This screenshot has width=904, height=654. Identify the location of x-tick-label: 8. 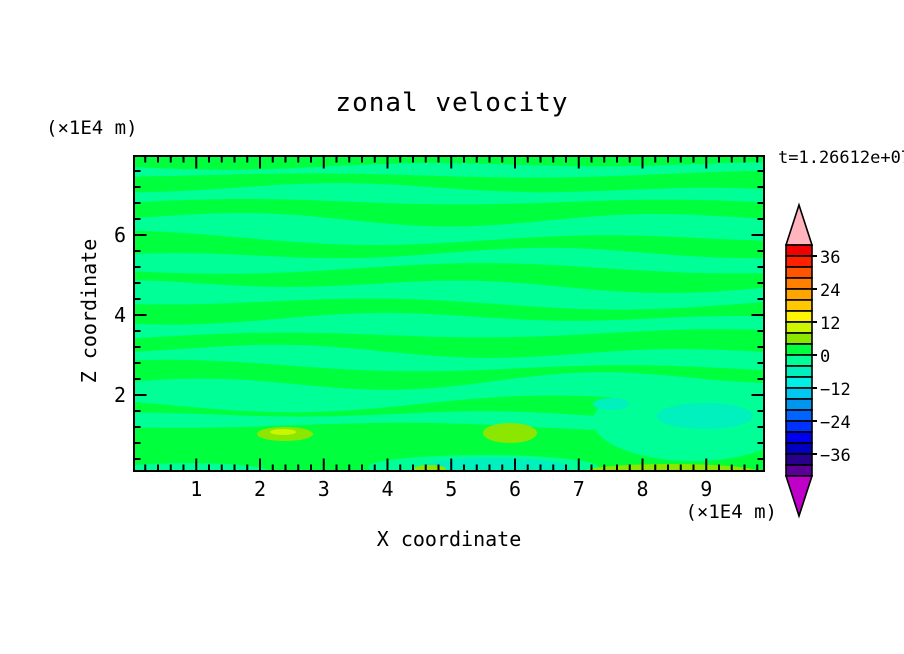
(642, 489).